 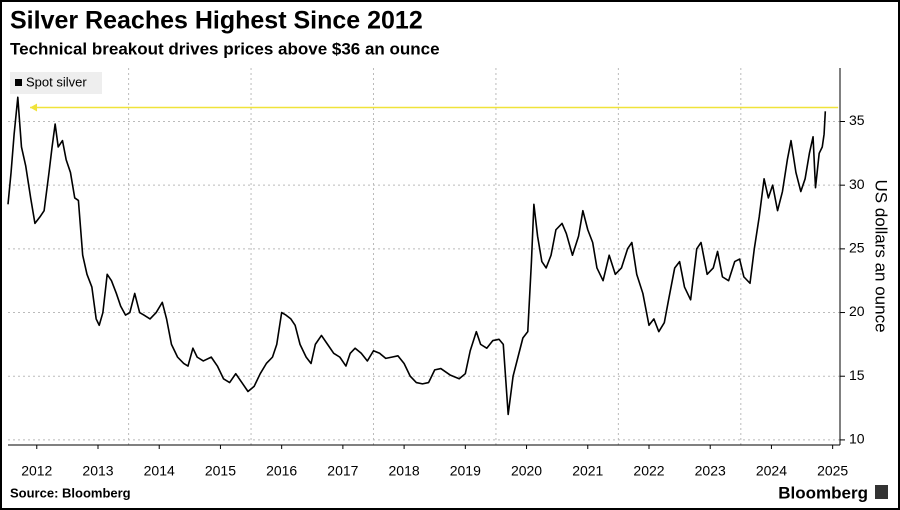 What do you see at coordinates (832, 471) in the screenshot?
I see `x-tick-label: 2025` at bounding box center [832, 471].